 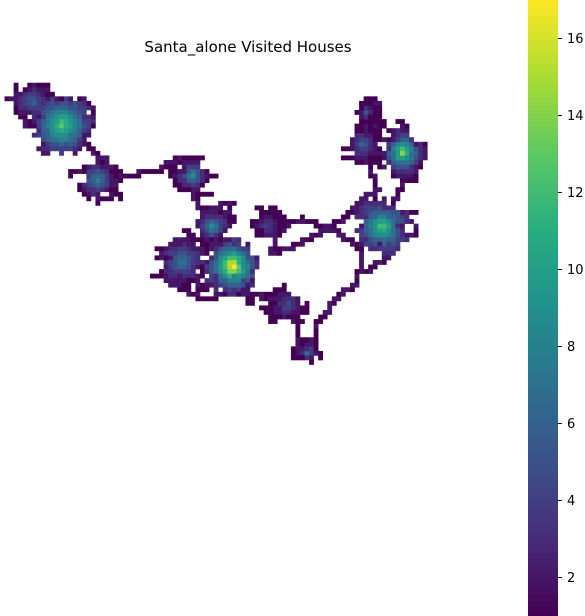 I want to click on colorbar-tick-label: 2, so click(x=571, y=578).